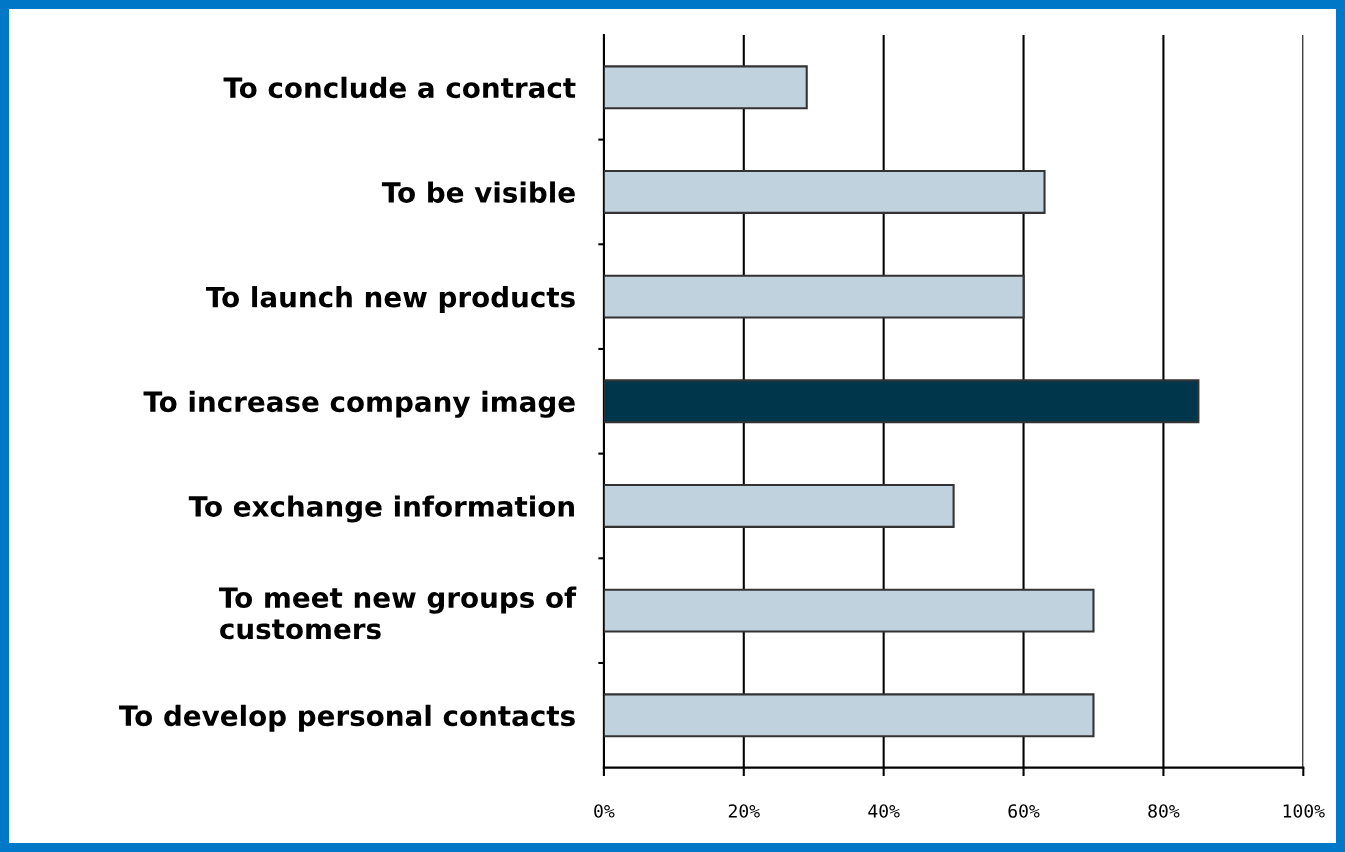  I want to click on y-tick-label: To meet new groups of customers, so click(398, 613).